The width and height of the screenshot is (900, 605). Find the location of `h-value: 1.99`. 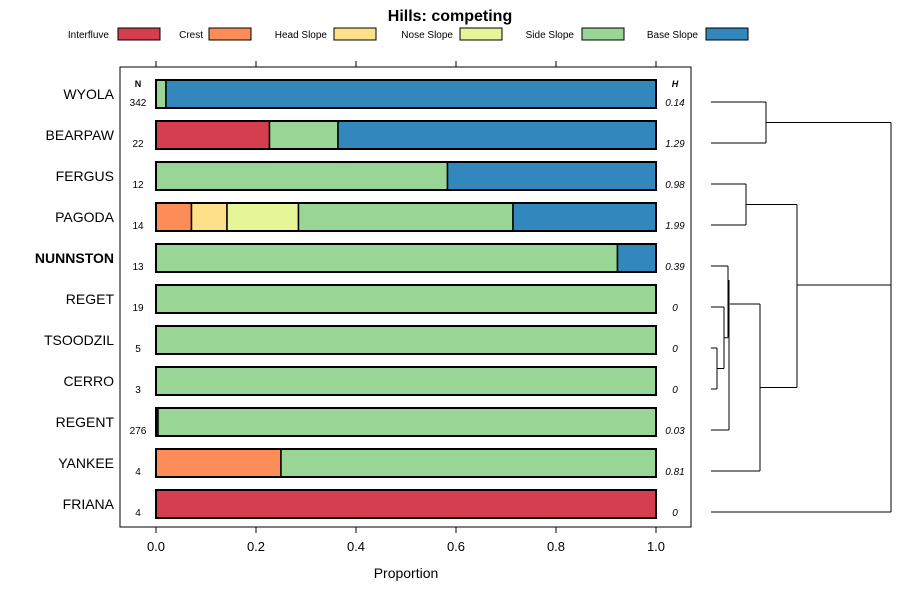

h-value: 1.99 is located at coordinates (675, 226).